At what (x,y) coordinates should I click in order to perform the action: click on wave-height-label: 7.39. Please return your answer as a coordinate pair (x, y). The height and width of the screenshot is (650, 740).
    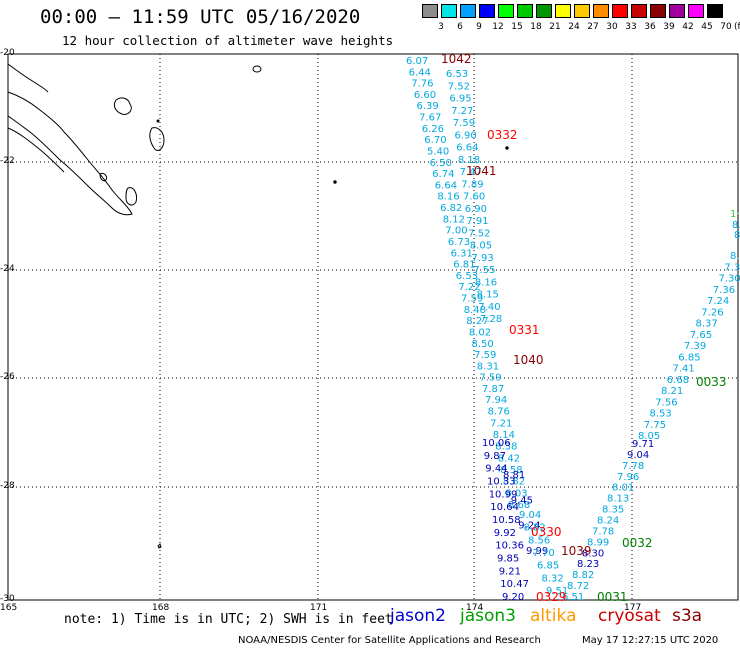
    Looking at the image, I should click on (695, 346).